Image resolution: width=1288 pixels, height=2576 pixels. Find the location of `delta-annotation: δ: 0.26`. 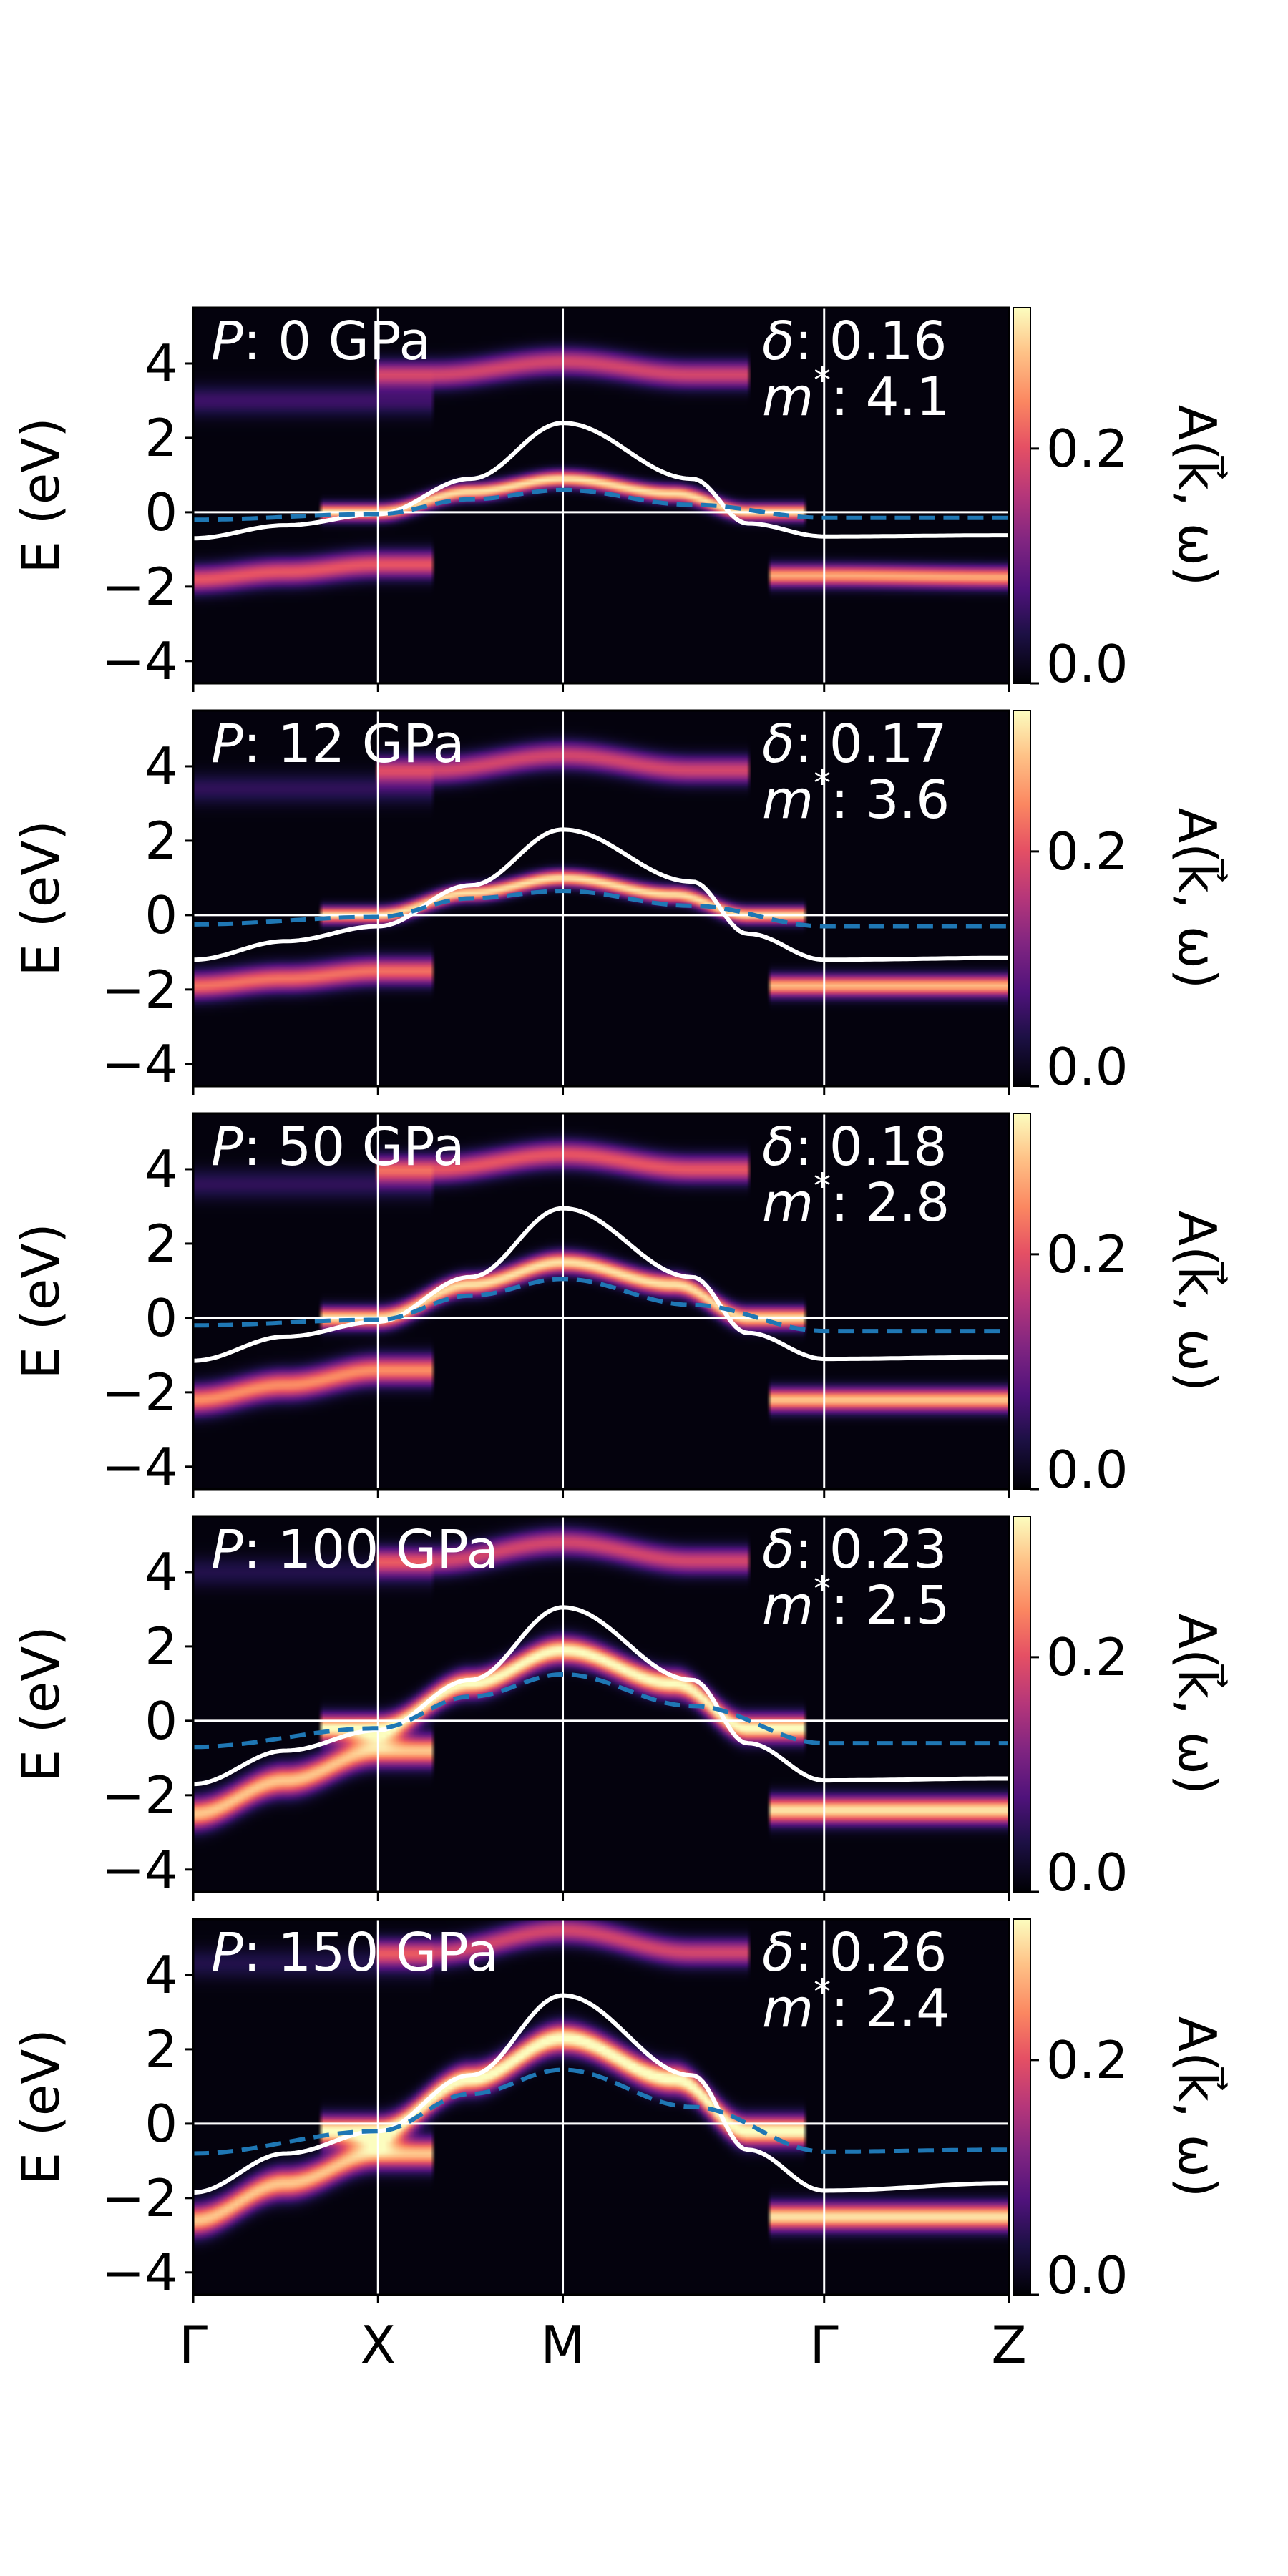

delta-annotation: δ: 0.26 is located at coordinates (854, 1953).